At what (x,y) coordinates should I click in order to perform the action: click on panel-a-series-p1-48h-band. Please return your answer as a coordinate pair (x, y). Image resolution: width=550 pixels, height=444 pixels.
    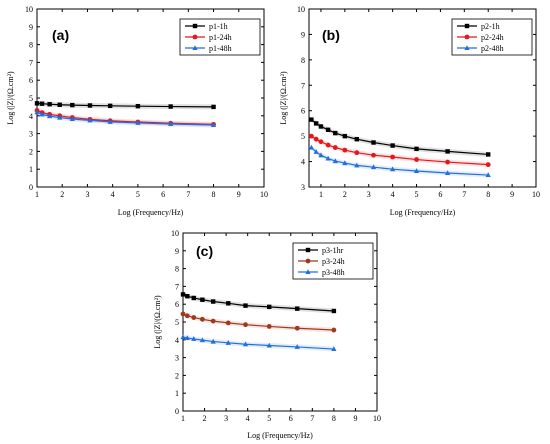
    Looking at the image, I should click on (125, 118).